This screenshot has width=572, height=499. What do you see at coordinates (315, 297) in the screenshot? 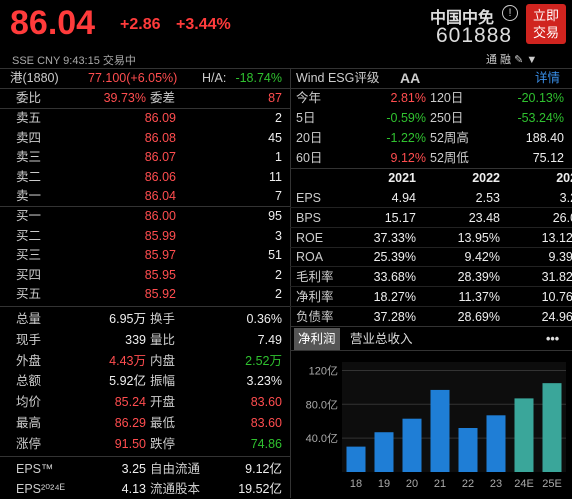
I see `fin-label: 净利率` at bounding box center [315, 297].